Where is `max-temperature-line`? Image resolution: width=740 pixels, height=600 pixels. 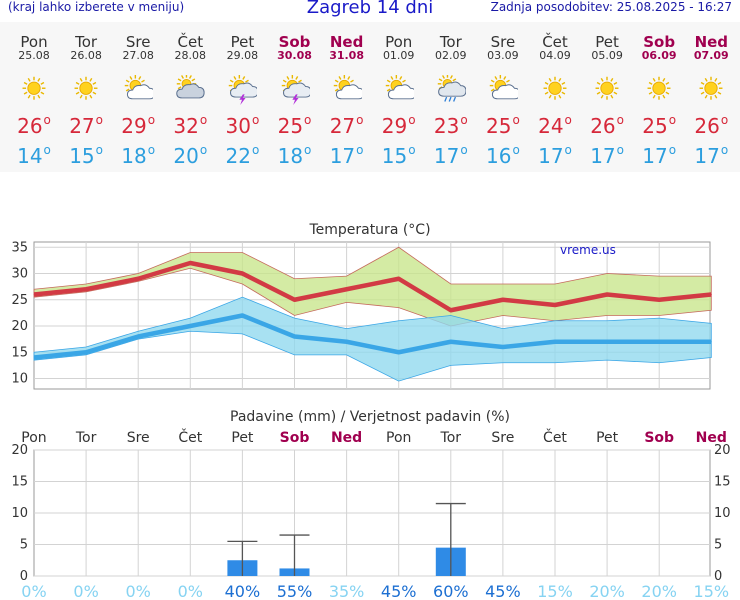
max-temperature-line is located at coordinates (372, 286).